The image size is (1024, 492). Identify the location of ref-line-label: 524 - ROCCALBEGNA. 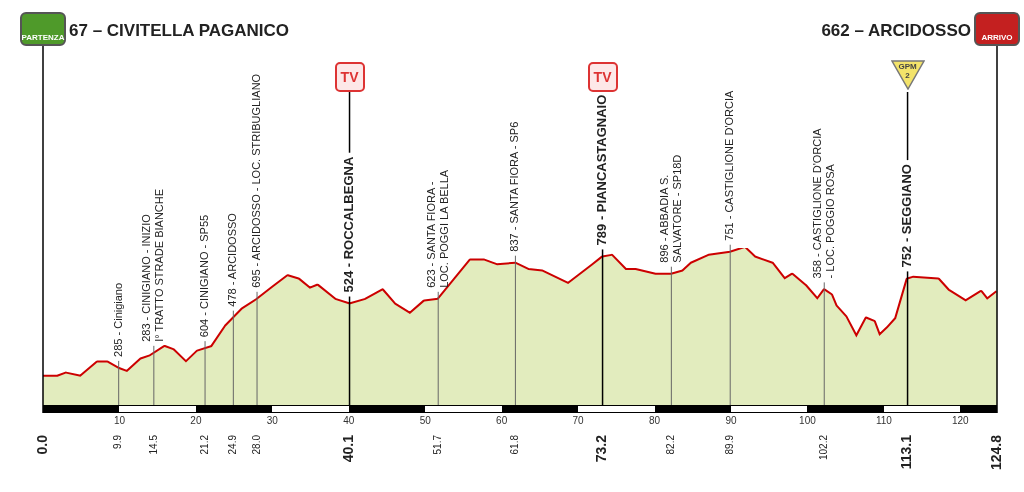
(349, 224).